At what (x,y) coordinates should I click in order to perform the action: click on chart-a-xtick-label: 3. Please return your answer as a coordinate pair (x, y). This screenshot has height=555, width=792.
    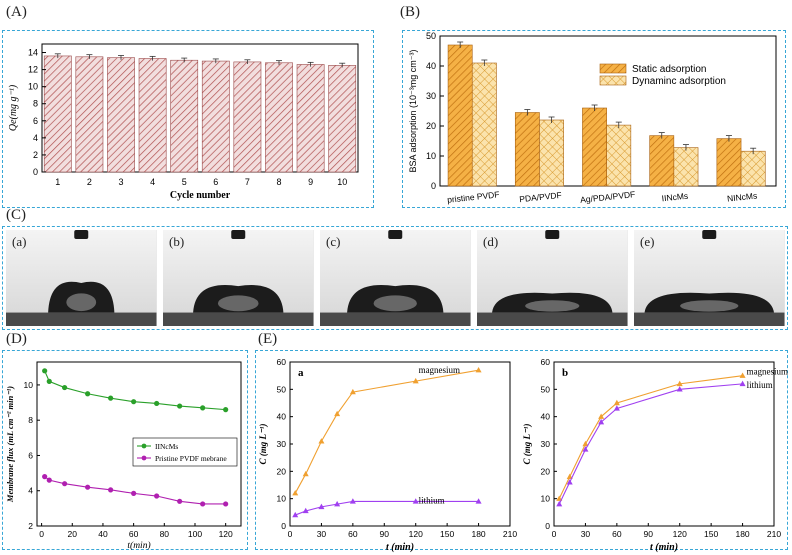
    Looking at the image, I should click on (120, 182).